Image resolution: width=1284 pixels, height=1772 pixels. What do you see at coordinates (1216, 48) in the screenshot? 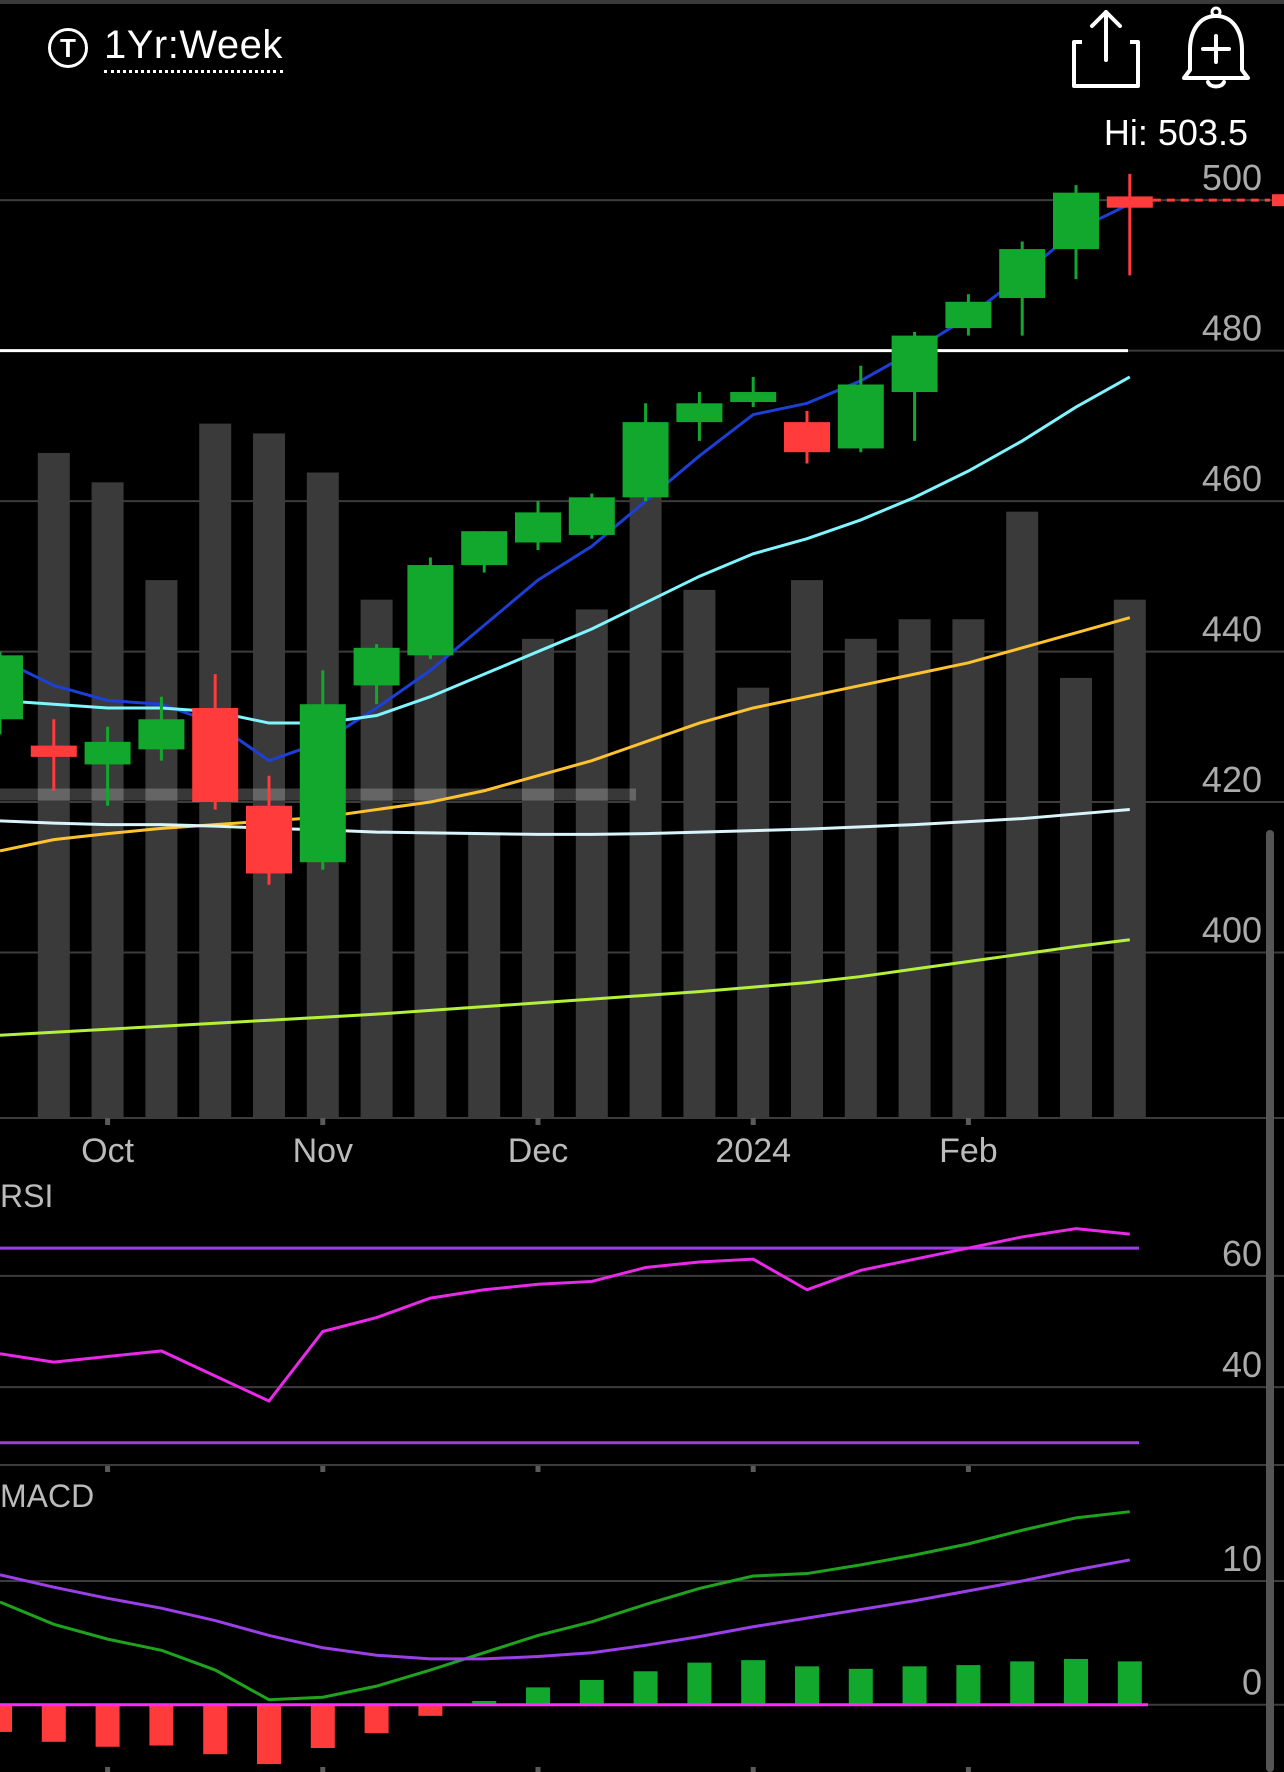
I see `add-alert-bell-icon` at bounding box center [1216, 48].